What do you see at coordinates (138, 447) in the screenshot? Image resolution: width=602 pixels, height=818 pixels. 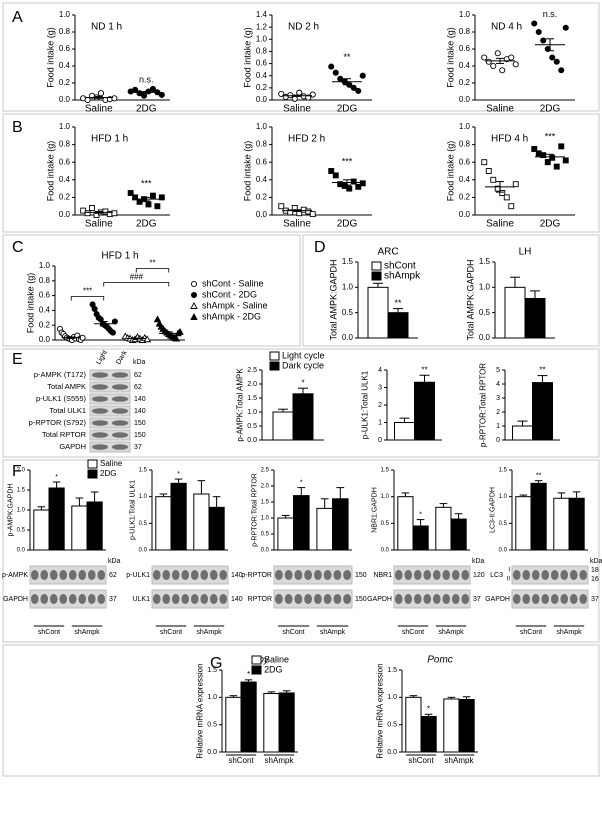 I see `blot-kda: 37` at bounding box center [138, 447].